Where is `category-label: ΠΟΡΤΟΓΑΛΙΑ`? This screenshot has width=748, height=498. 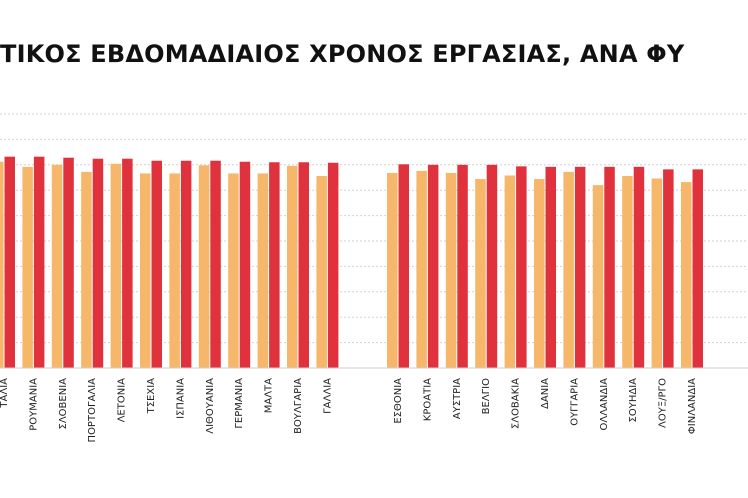
category-label: ΠΟΡΤΟΓΑΛΙΑ is located at coordinates (92, 410).